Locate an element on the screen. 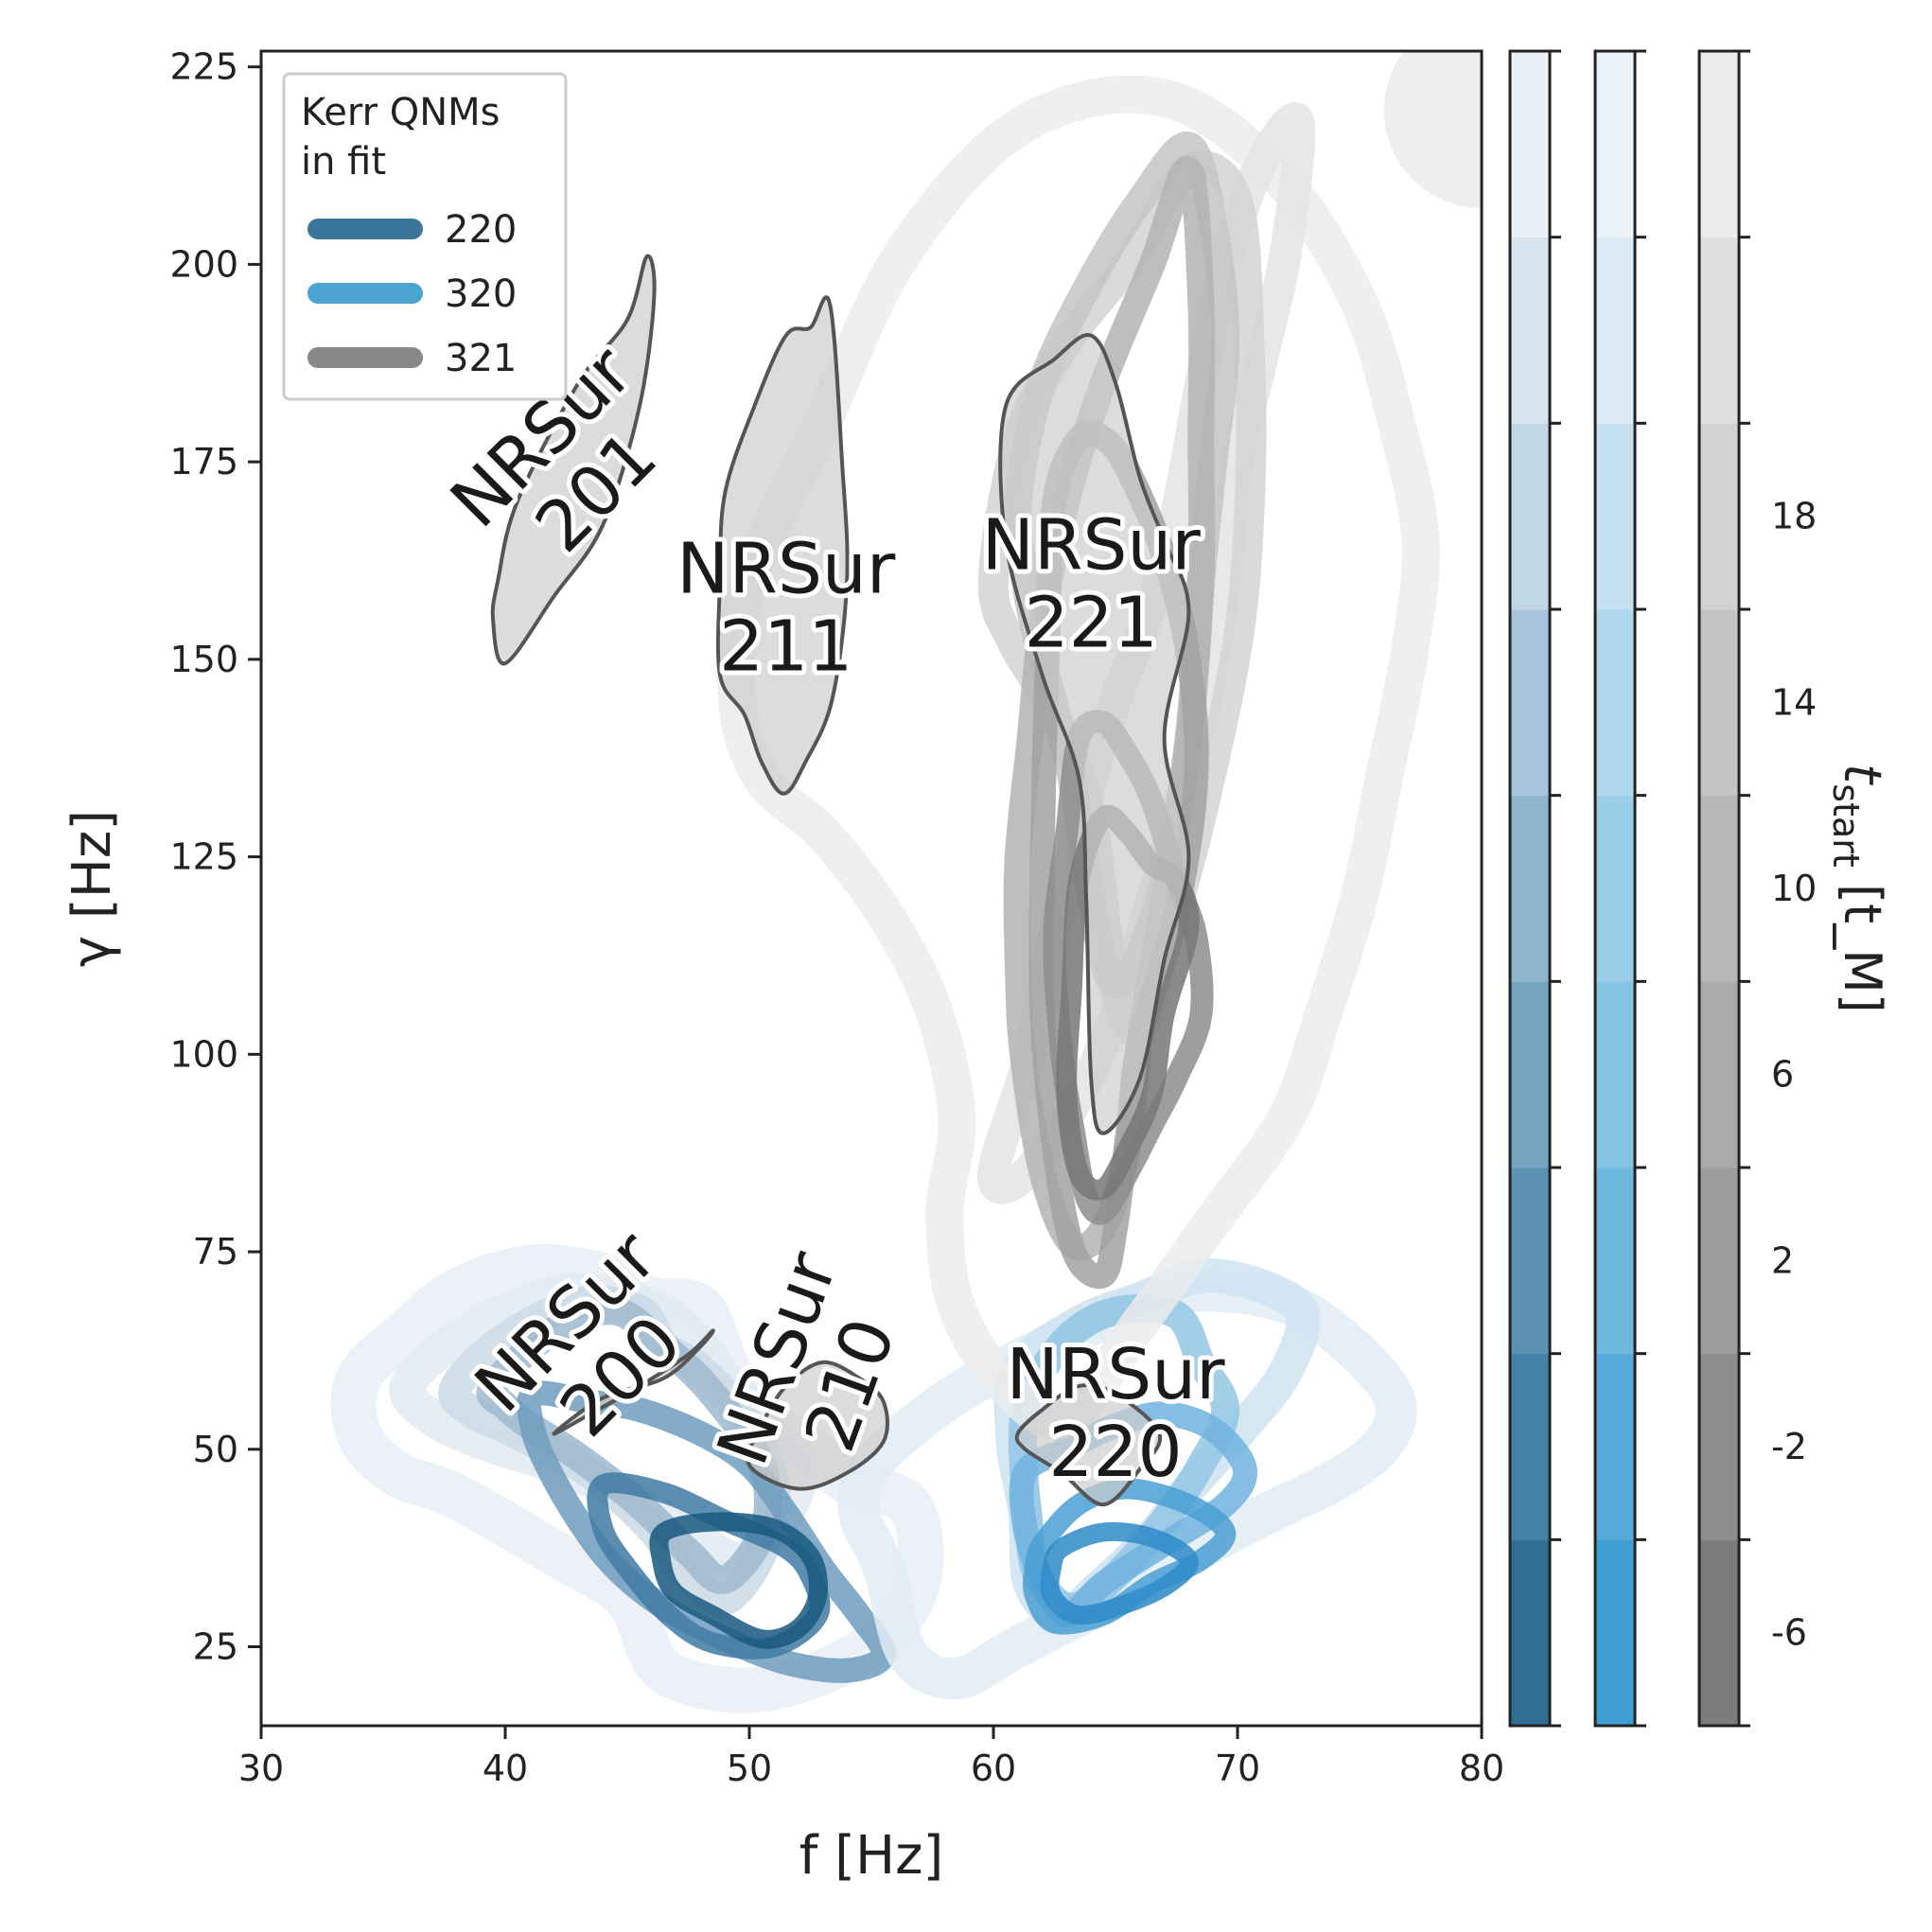 This screenshot has width=1932, height=1932. y-axis-title: γ [Hz] is located at coordinates (92, 888).